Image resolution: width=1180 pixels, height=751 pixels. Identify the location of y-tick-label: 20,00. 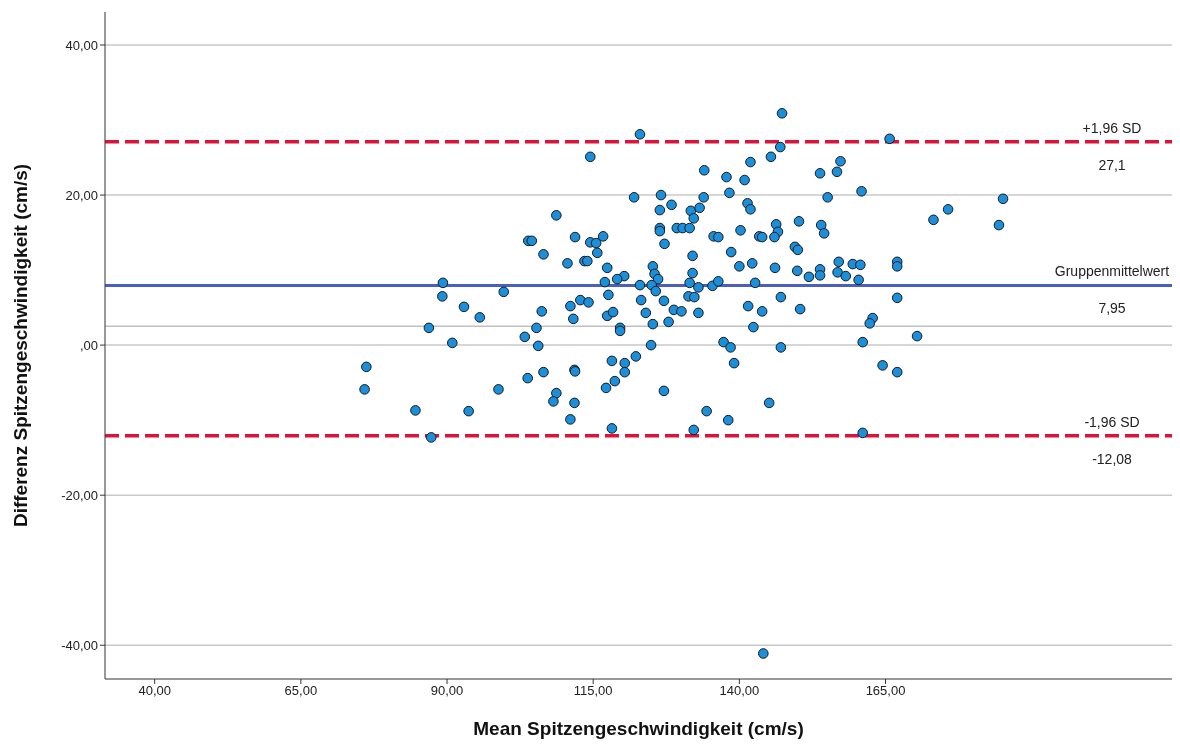
(81, 195).